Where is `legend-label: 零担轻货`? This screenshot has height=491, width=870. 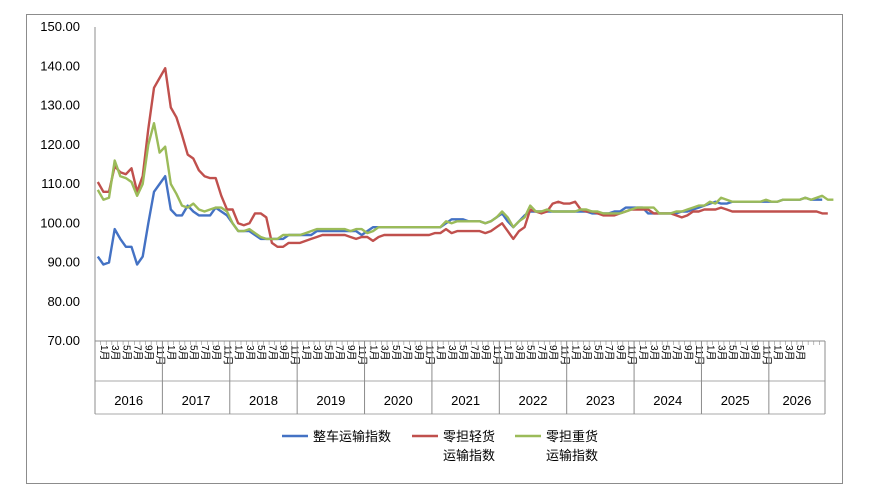
legend-label: 零担轻货 is located at coordinates (469, 436).